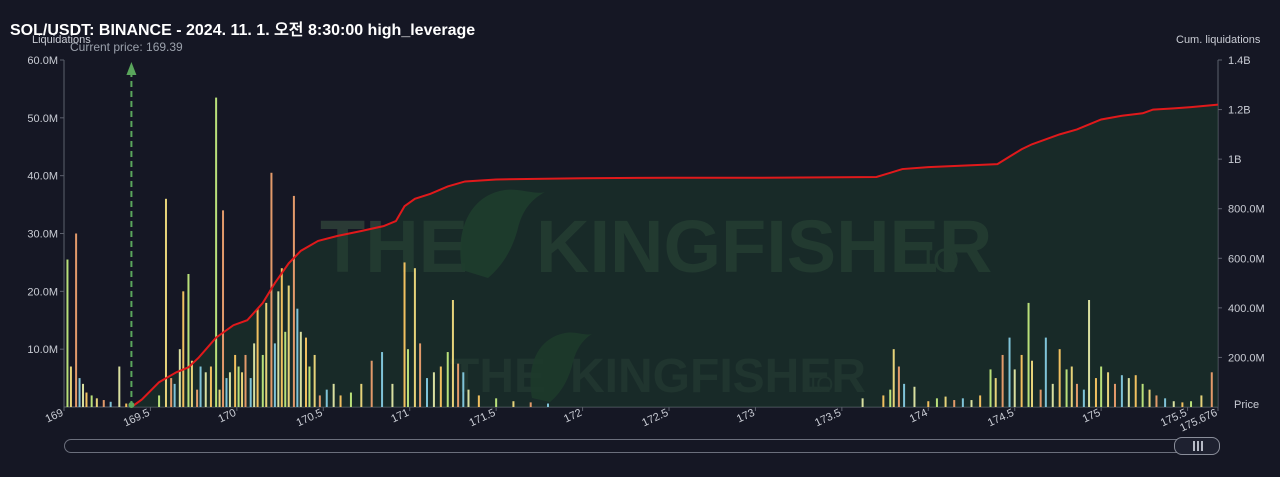 The width and height of the screenshot is (1280, 477). What do you see at coordinates (131, 68) in the screenshot?
I see `current-price-arrow-icon` at bounding box center [131, 68].